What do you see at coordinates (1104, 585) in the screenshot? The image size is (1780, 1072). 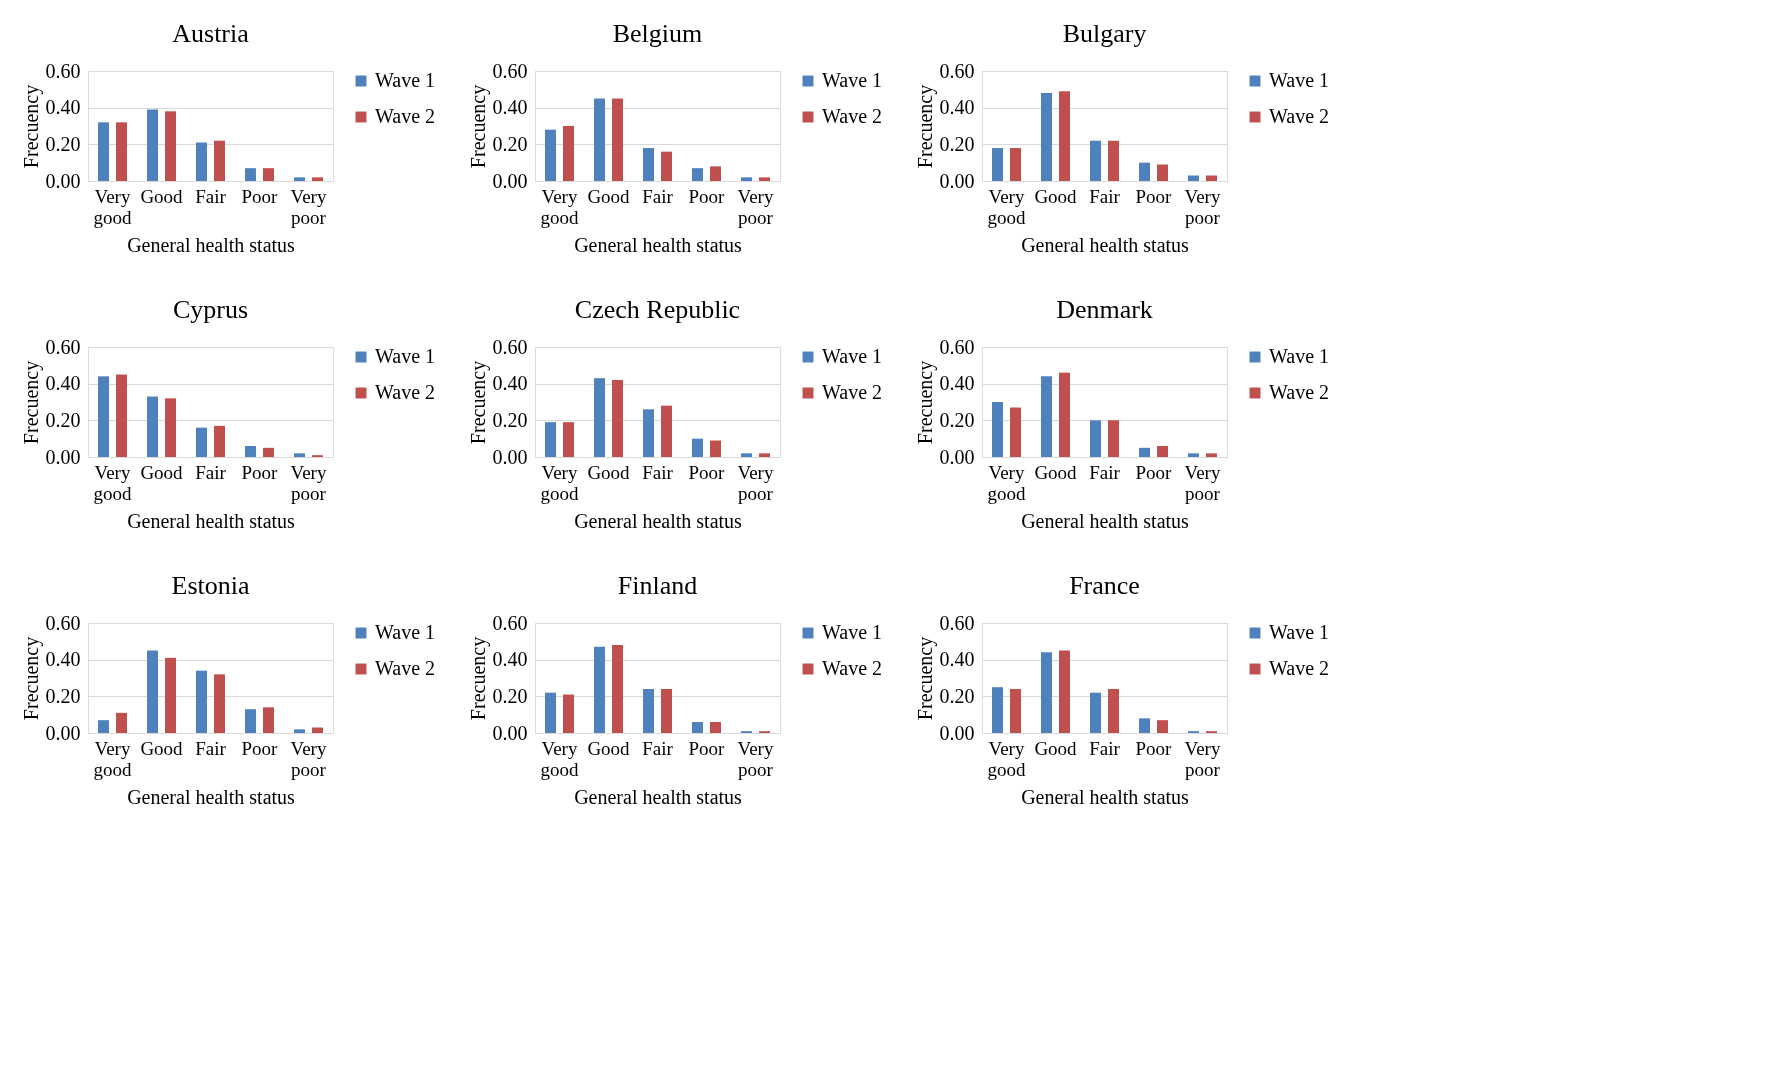 I see `chart-title: France` at bounding box center [1104, 585].